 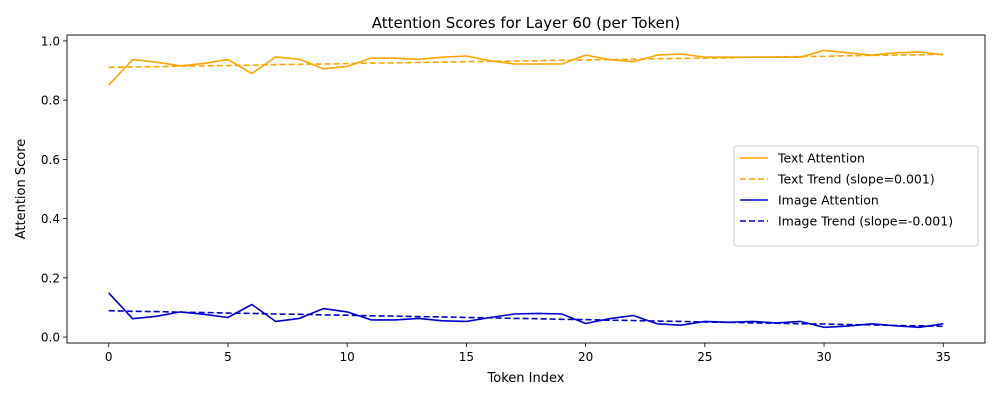 What do you see at coordinates (856, 179) in the screenshot?
I see `legend-label: Text Trend (slope=0.001)` at bounding box center [856, 179].